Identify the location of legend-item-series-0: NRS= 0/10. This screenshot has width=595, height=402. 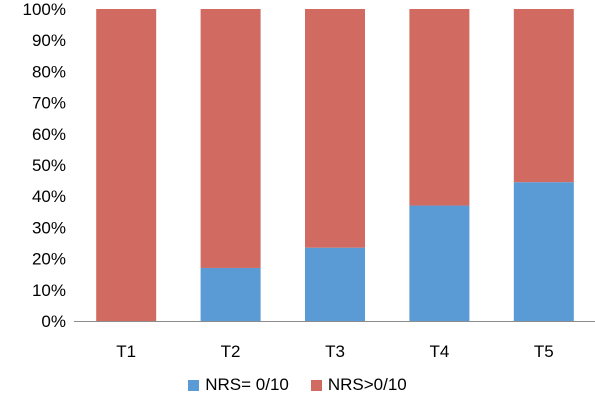
(238, 385).